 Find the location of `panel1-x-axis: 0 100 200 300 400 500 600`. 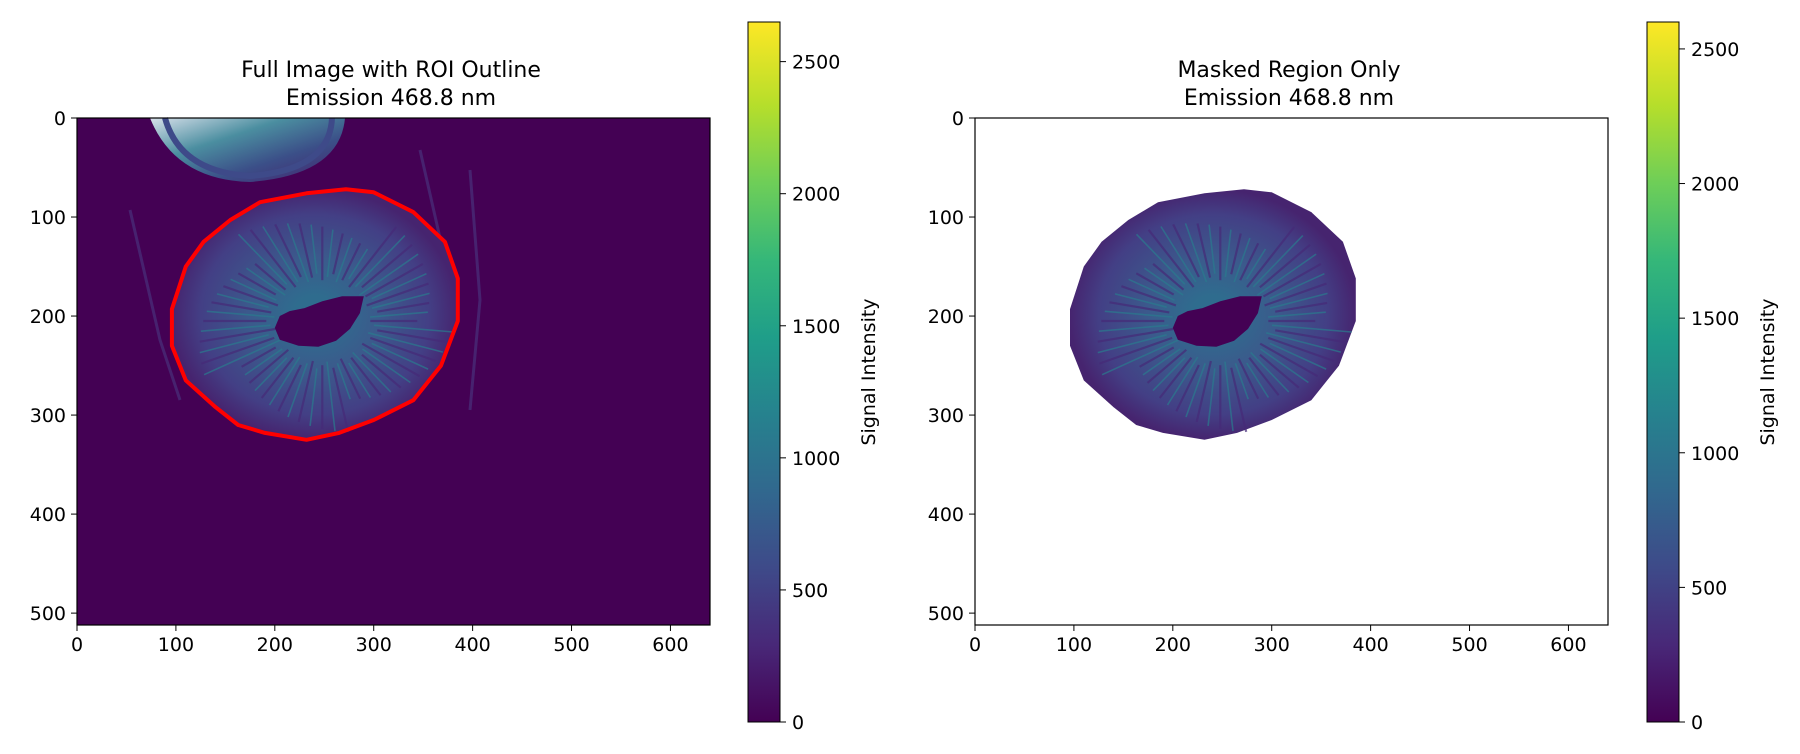

panel1-x-axis: 0 100 200 300 400 500 600 is located at coordinates (380, 640).